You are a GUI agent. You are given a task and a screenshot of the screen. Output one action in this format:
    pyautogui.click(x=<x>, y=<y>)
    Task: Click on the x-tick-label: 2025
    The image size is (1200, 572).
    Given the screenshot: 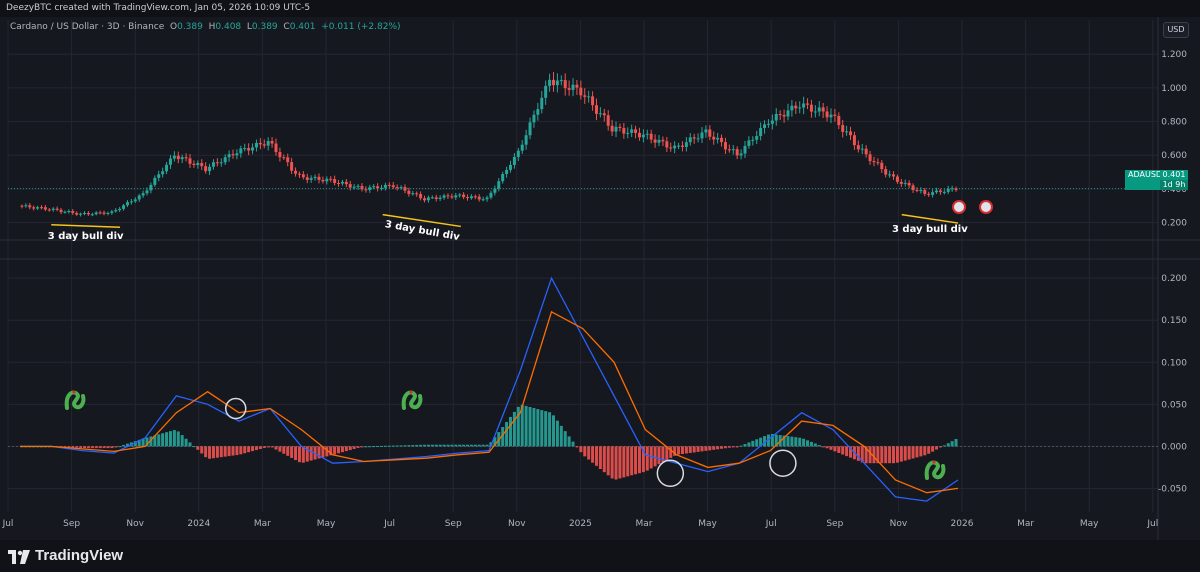 What is the action you would take?
    pyautogui.click(x=580, y=524)
    